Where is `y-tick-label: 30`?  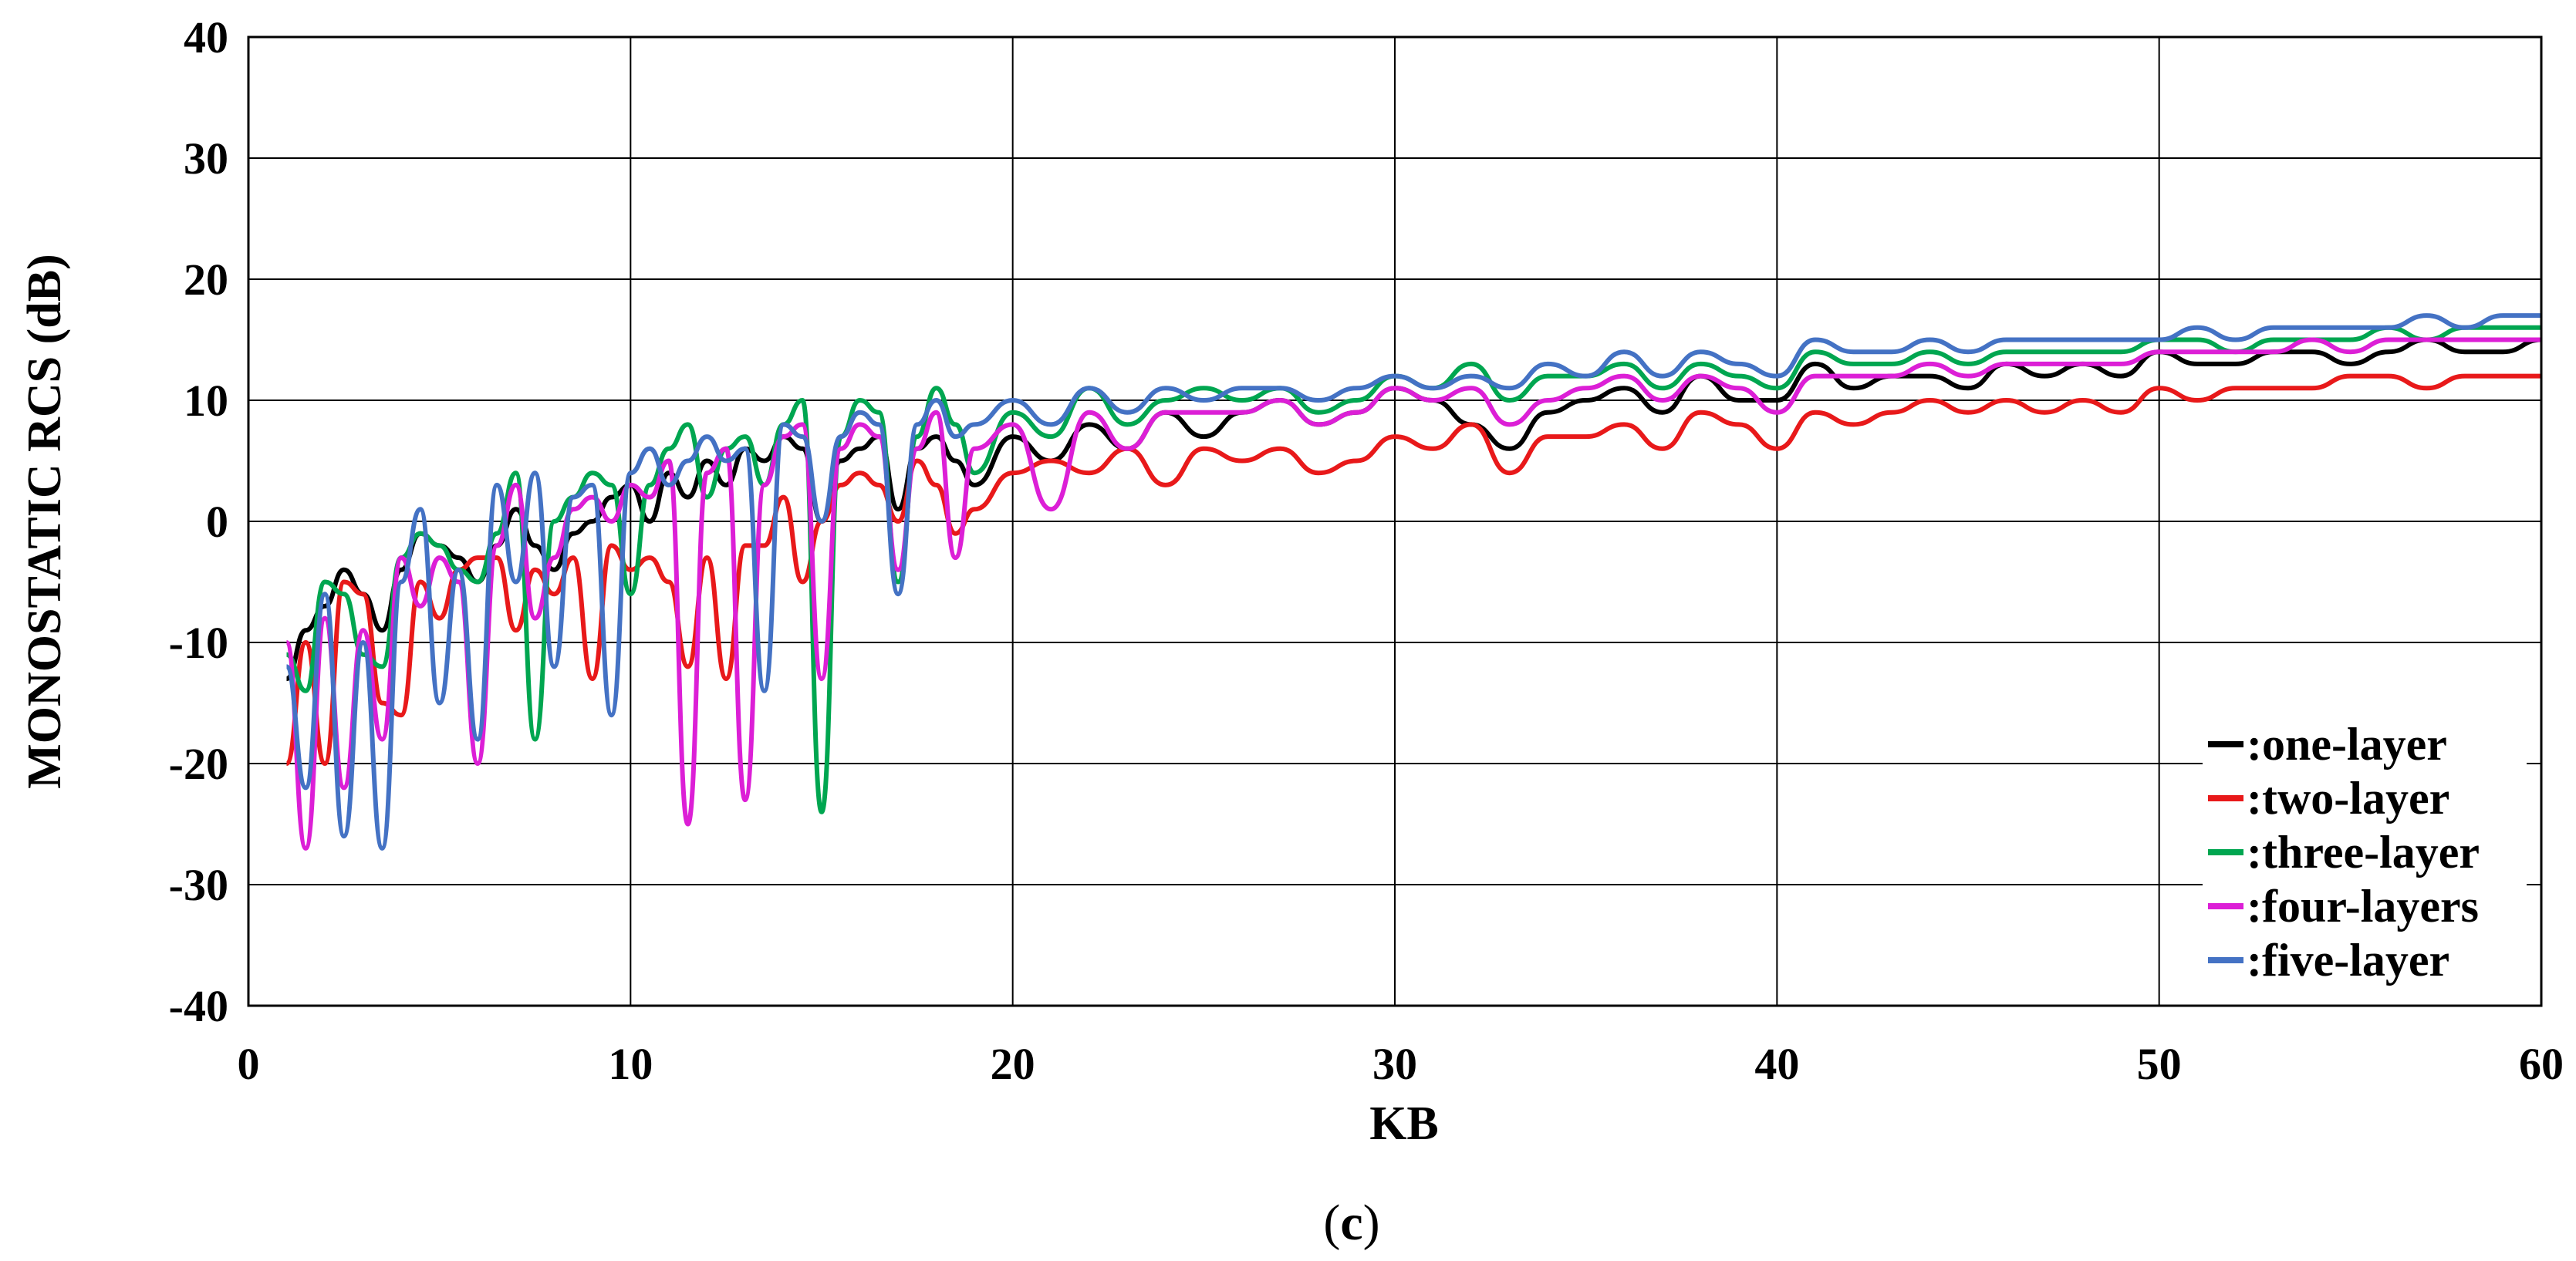
y-tick-label: 30 is located at coordinates (206, 159).